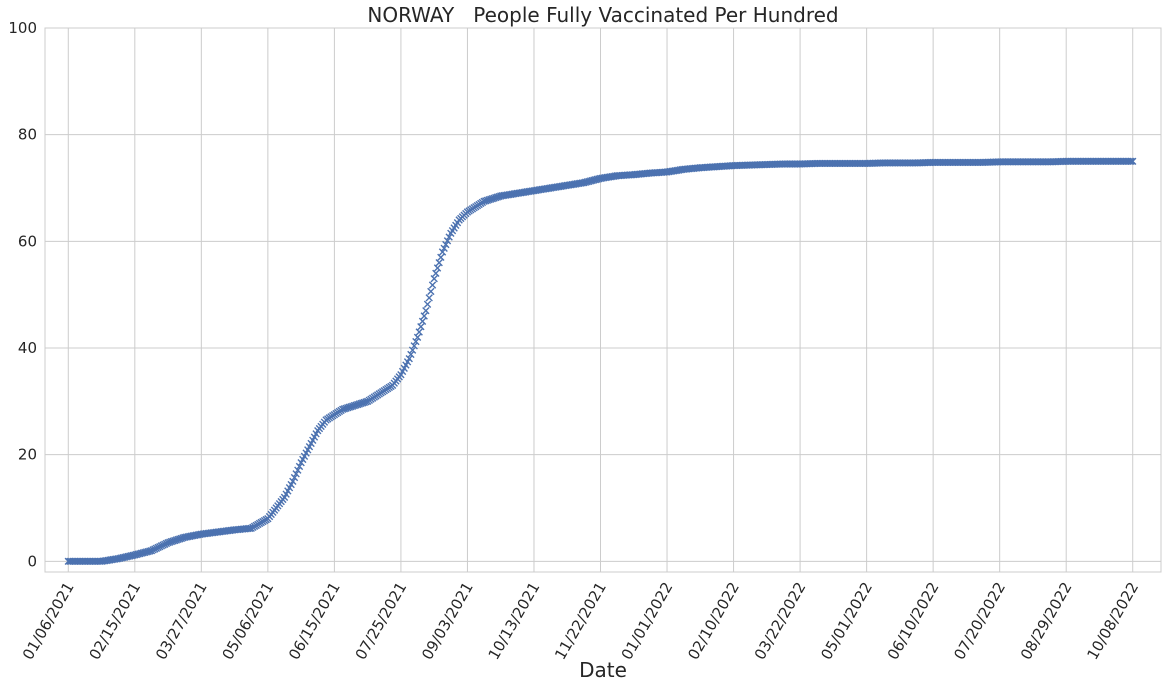  Describe the element at coordinates (27, 455) in the screenshot. I see `y-tick-label: 20` at that location.